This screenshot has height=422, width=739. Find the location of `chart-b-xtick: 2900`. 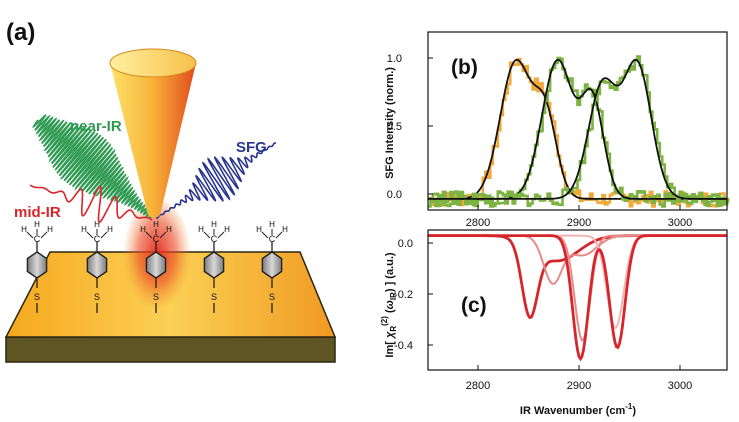

chart-b-xtick: 2900 is located at coordinates (579, 223).